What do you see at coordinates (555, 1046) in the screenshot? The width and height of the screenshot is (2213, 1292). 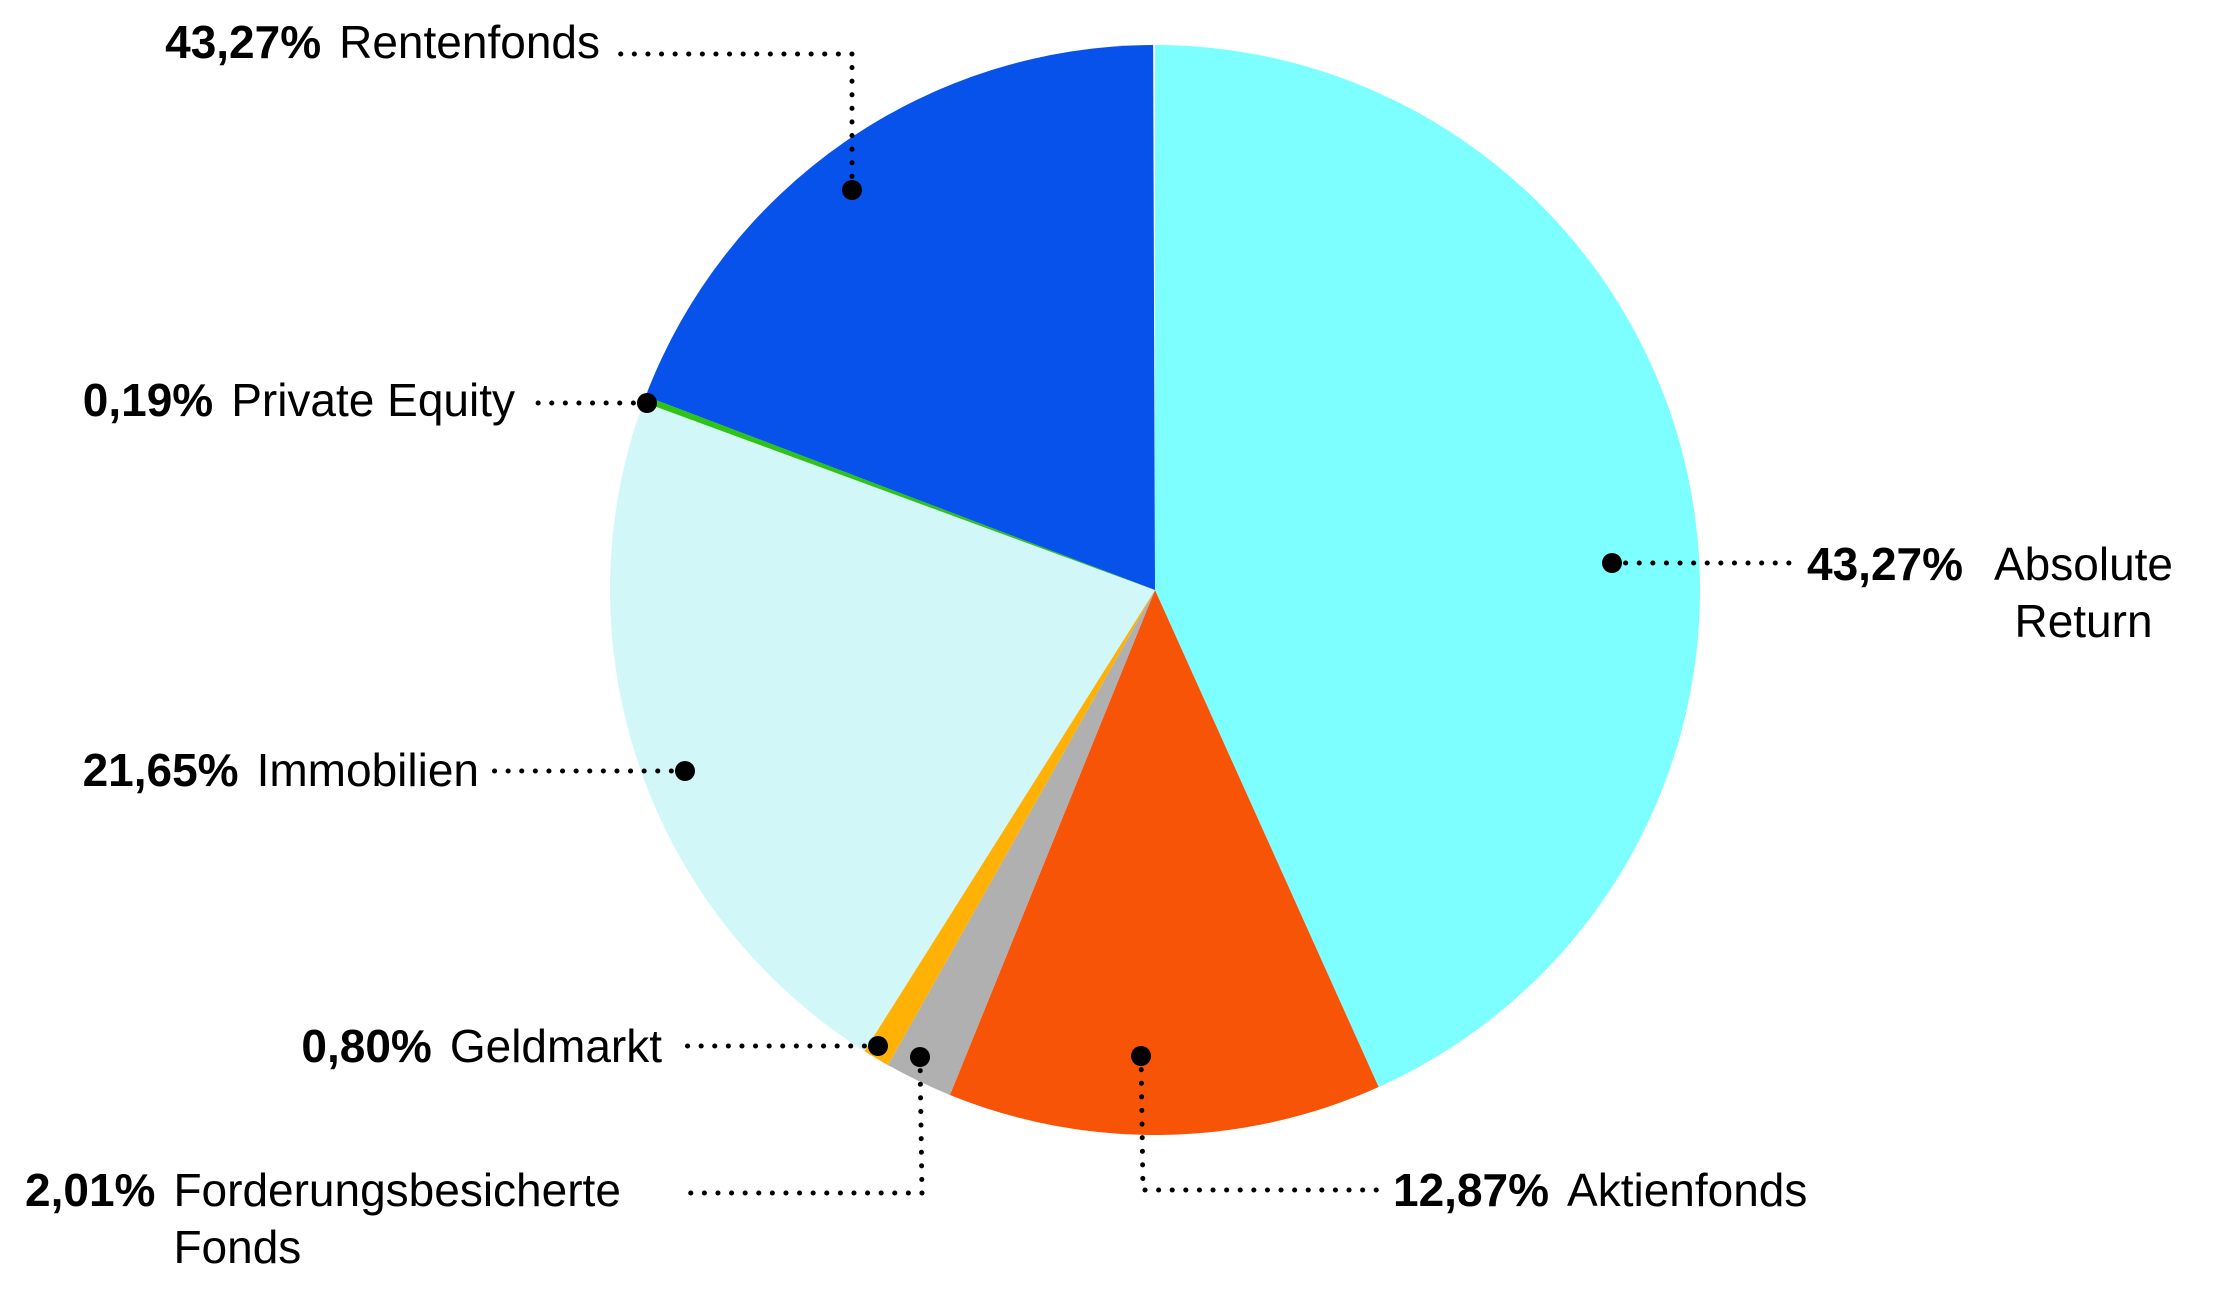 I see `label-geldmarkt-name: Geldmarkt` at bounding box center [555, 1046].